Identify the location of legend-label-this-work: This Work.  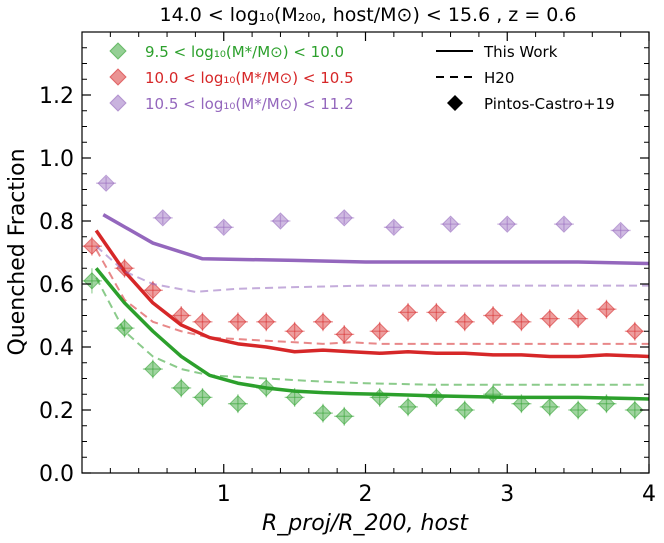
(520, 52).